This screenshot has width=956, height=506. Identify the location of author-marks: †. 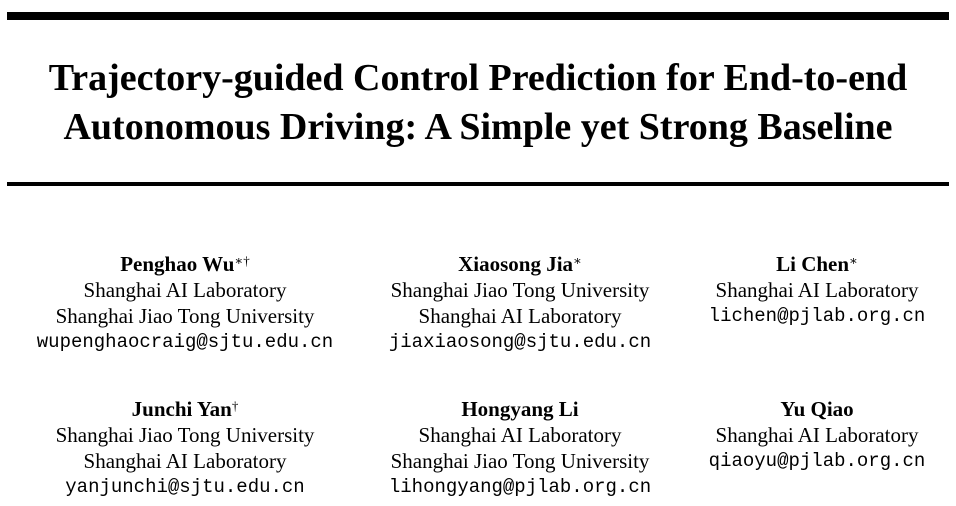
(235, 405).